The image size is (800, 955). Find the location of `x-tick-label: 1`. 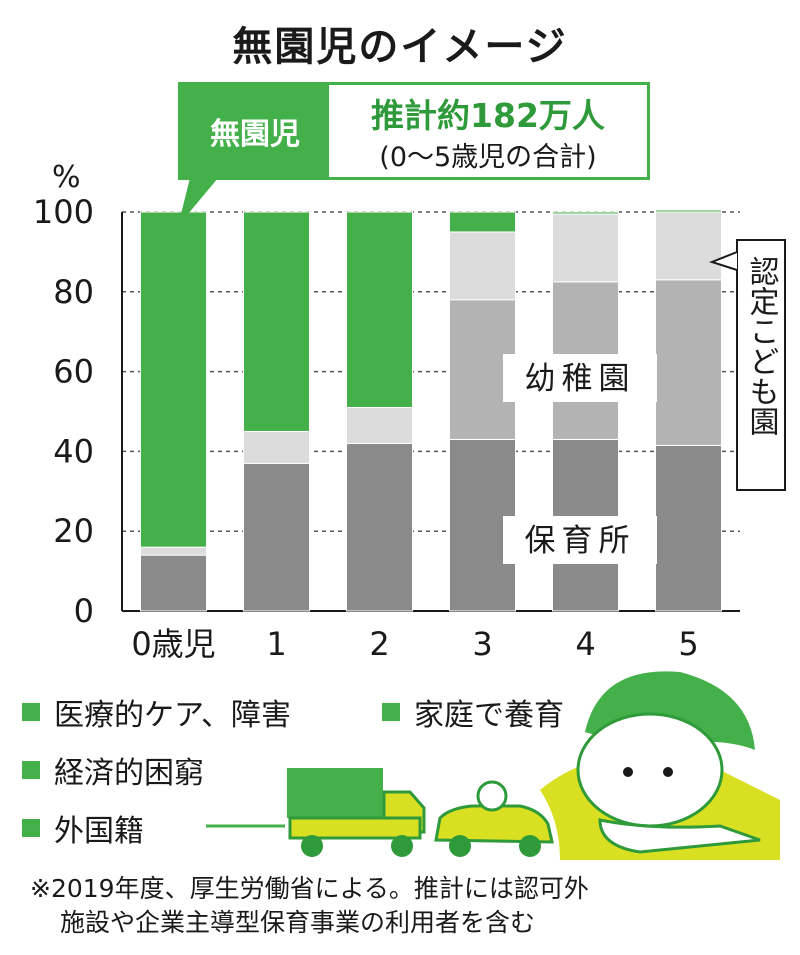

x-tick-label: 1 is located at coordinates (276, 644).